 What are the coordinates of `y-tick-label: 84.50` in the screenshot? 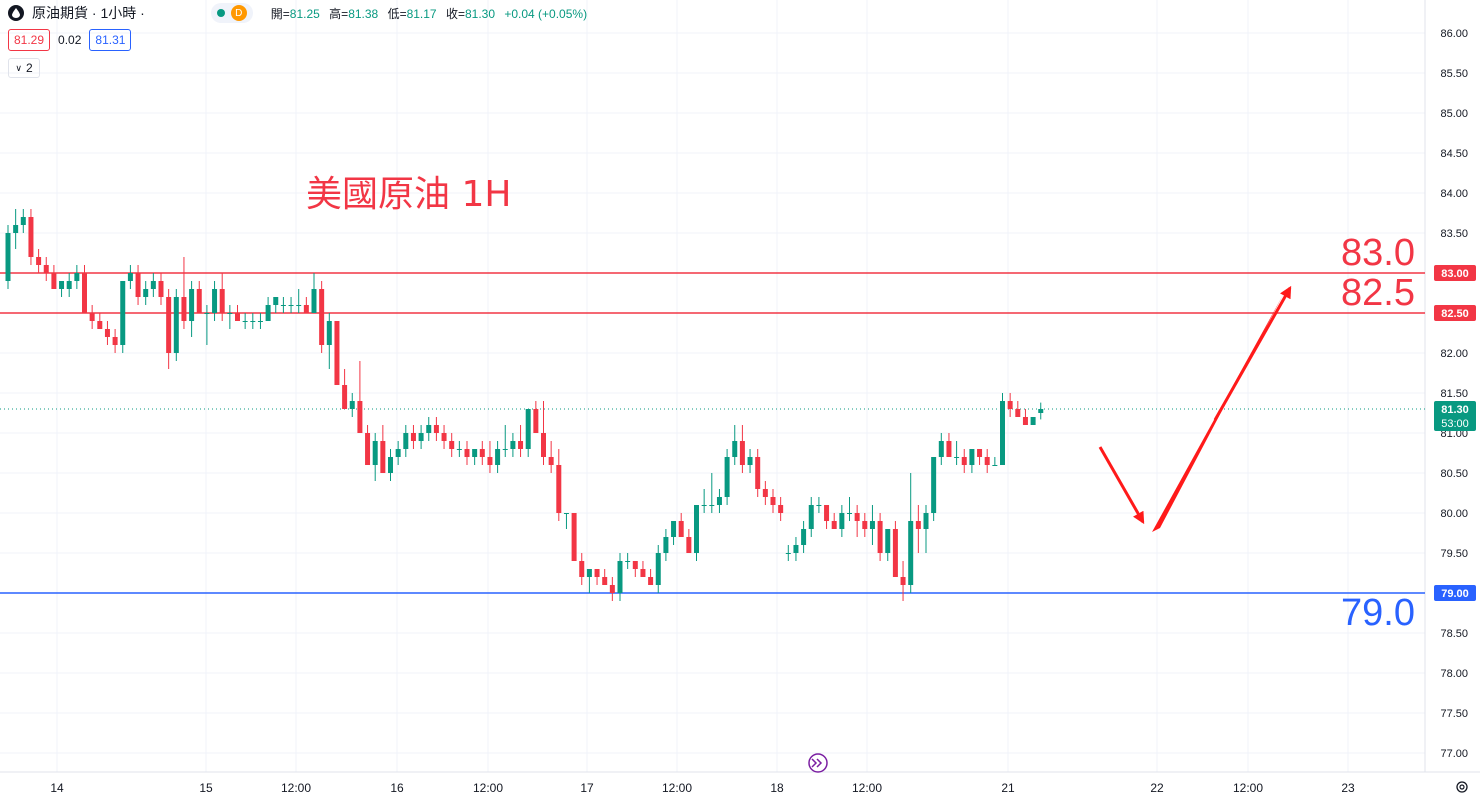 It's located at (1454, 154).